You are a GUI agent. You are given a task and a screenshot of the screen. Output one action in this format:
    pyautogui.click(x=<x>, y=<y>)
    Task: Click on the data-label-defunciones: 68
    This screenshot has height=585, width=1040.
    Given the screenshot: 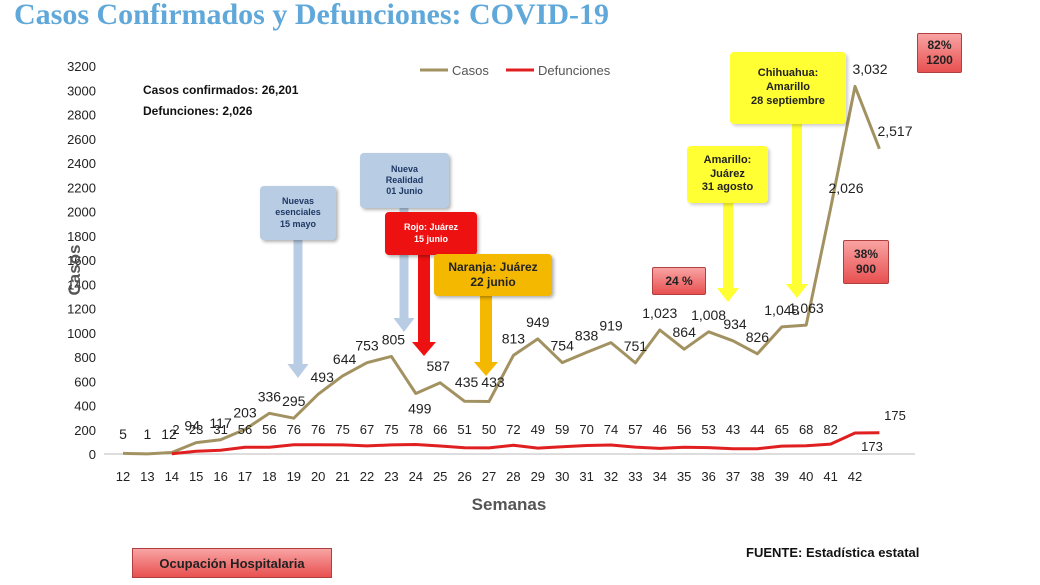 What is the action you would take?
    pyautogui.click(x=806, y=429)
    